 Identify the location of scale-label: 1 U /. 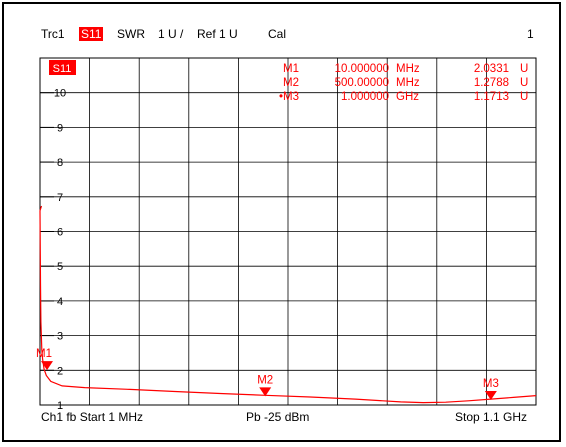
(171, 34).